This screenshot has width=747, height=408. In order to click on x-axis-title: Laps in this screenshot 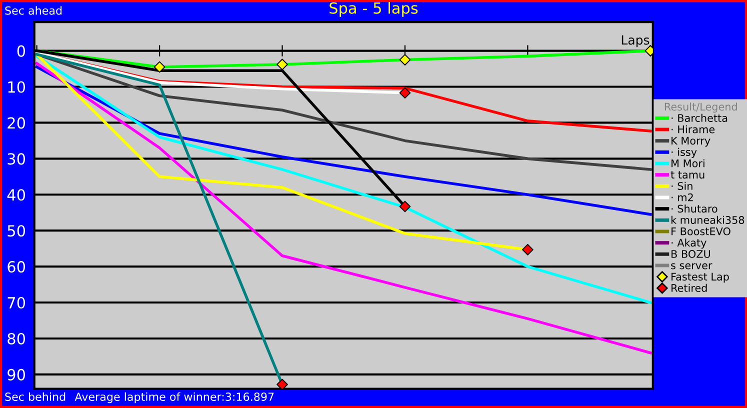, I will do `click(636, 41)`.